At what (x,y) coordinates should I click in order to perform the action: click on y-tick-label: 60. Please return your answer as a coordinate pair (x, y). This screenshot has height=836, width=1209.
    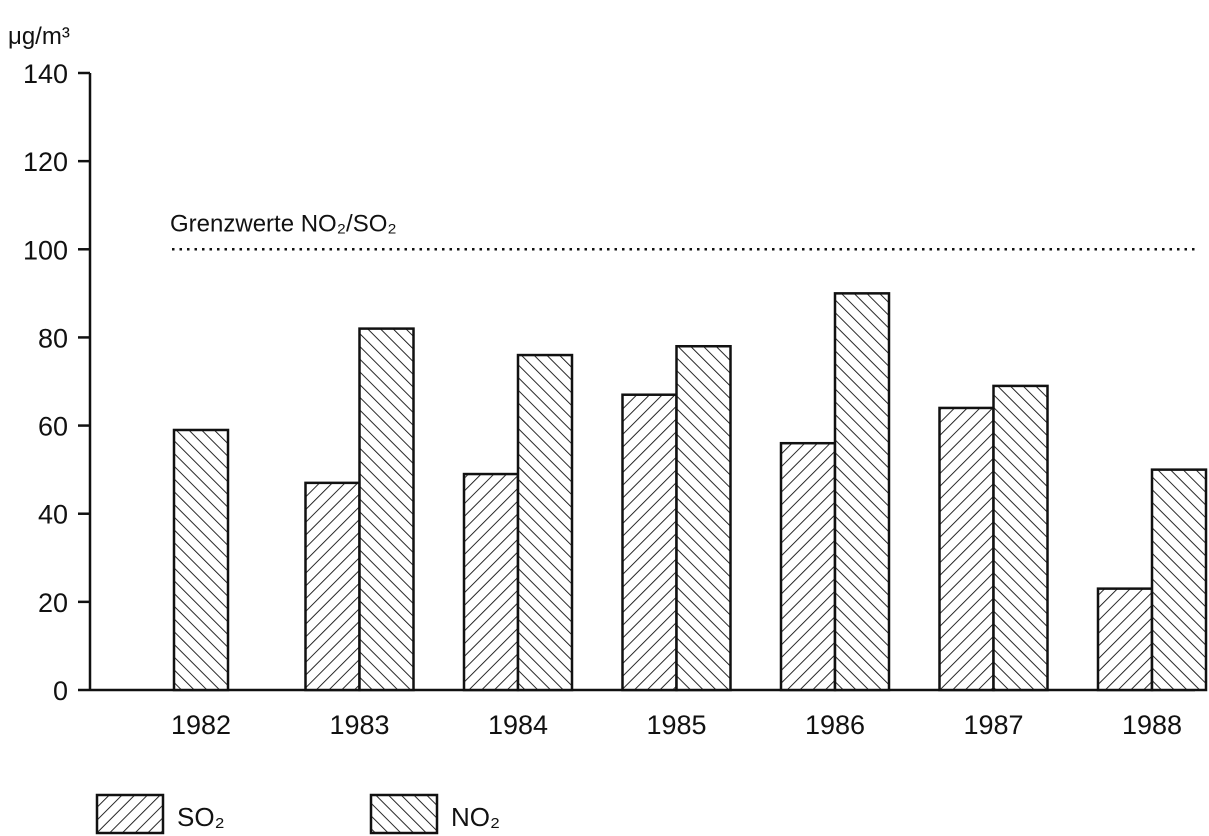
    Looking at the image, I should click on (53, 427).